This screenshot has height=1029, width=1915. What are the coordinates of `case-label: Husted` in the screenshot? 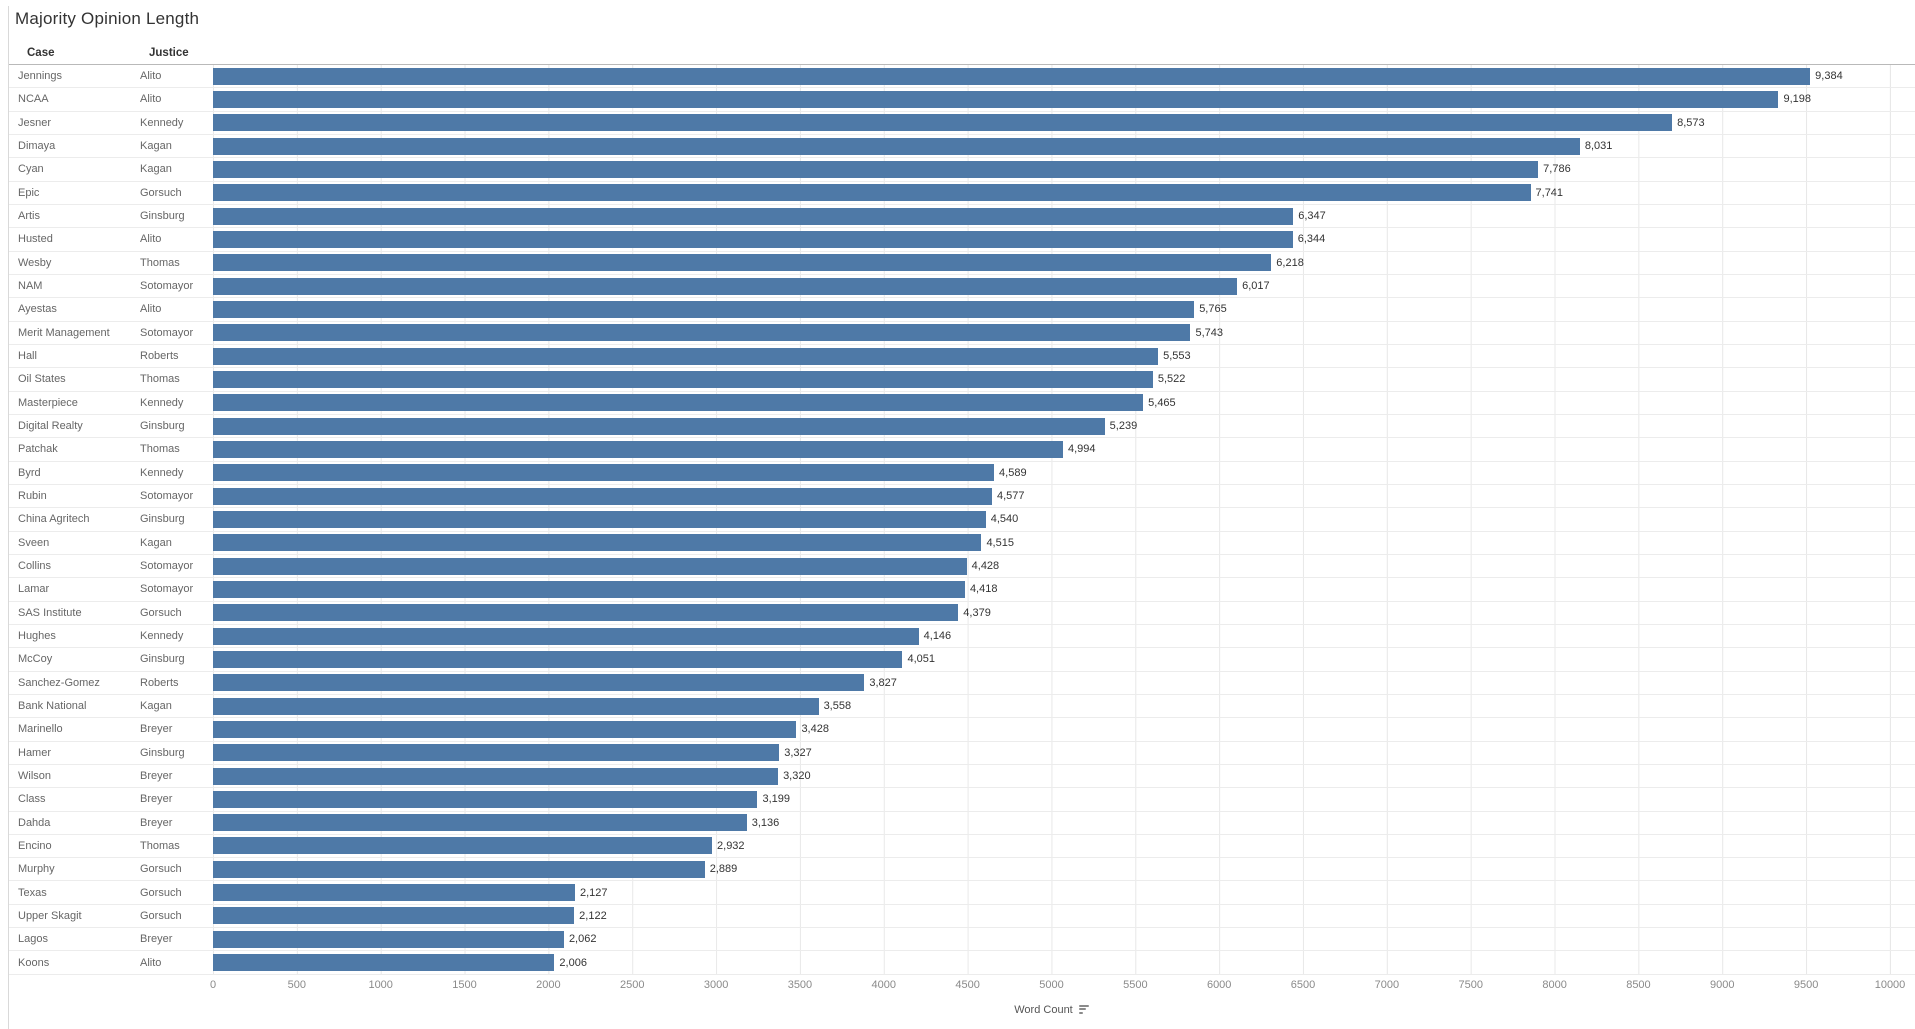 It's located at (35, 239).